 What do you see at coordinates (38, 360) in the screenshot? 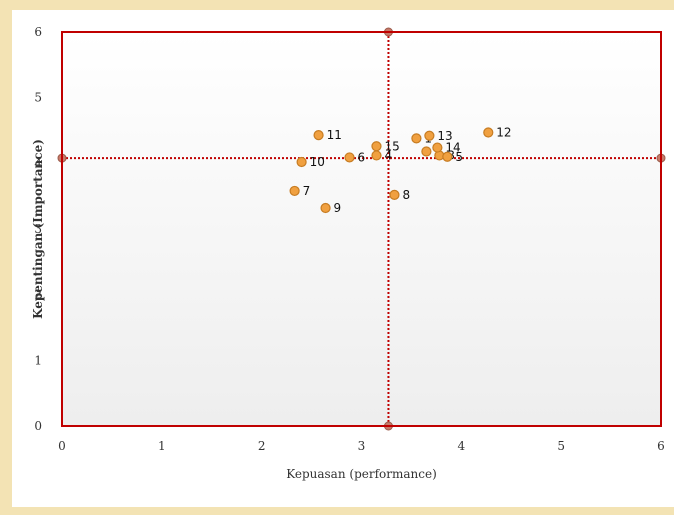
I see `y-tick-label: 1` at bounding box center [38, 360].